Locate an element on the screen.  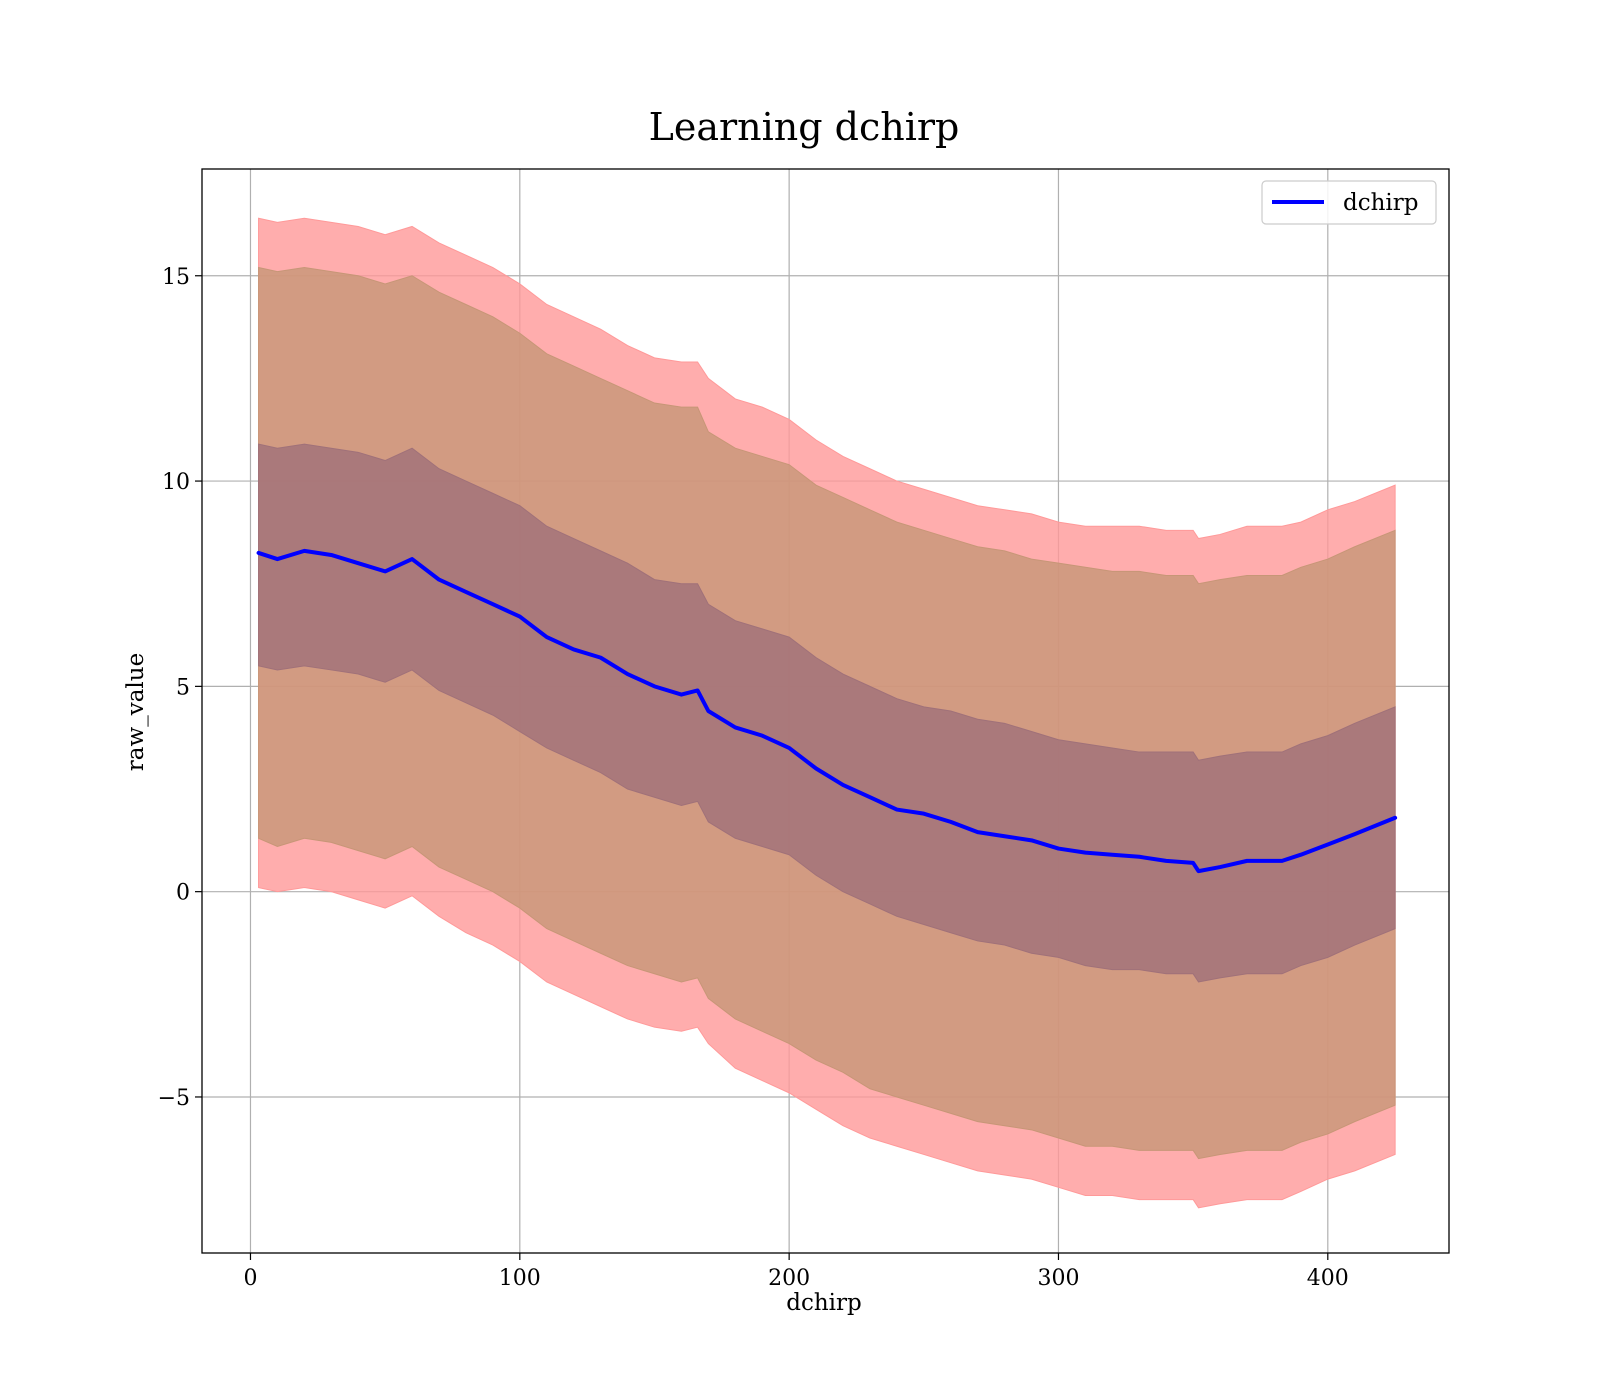
legend-box is located at coordinates (1349, 202).